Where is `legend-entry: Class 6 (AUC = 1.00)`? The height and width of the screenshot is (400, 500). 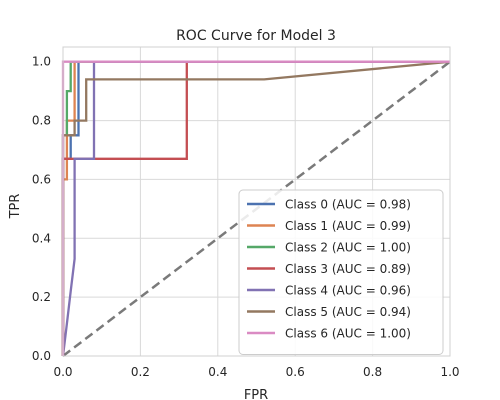 legend-entry: Class 6 (AUC = 1.00) is located at coordinates (348, 334).